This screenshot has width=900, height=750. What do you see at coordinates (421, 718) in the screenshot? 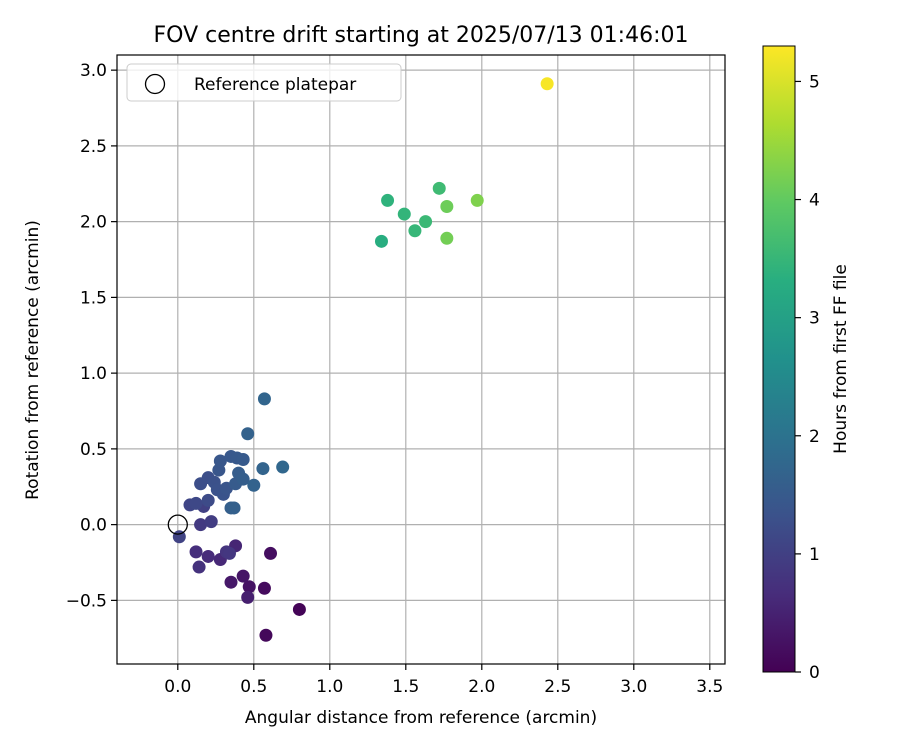
I see `x-axis-label: Angular distance from reference (arcmin)` at bounding box center [421, 718].